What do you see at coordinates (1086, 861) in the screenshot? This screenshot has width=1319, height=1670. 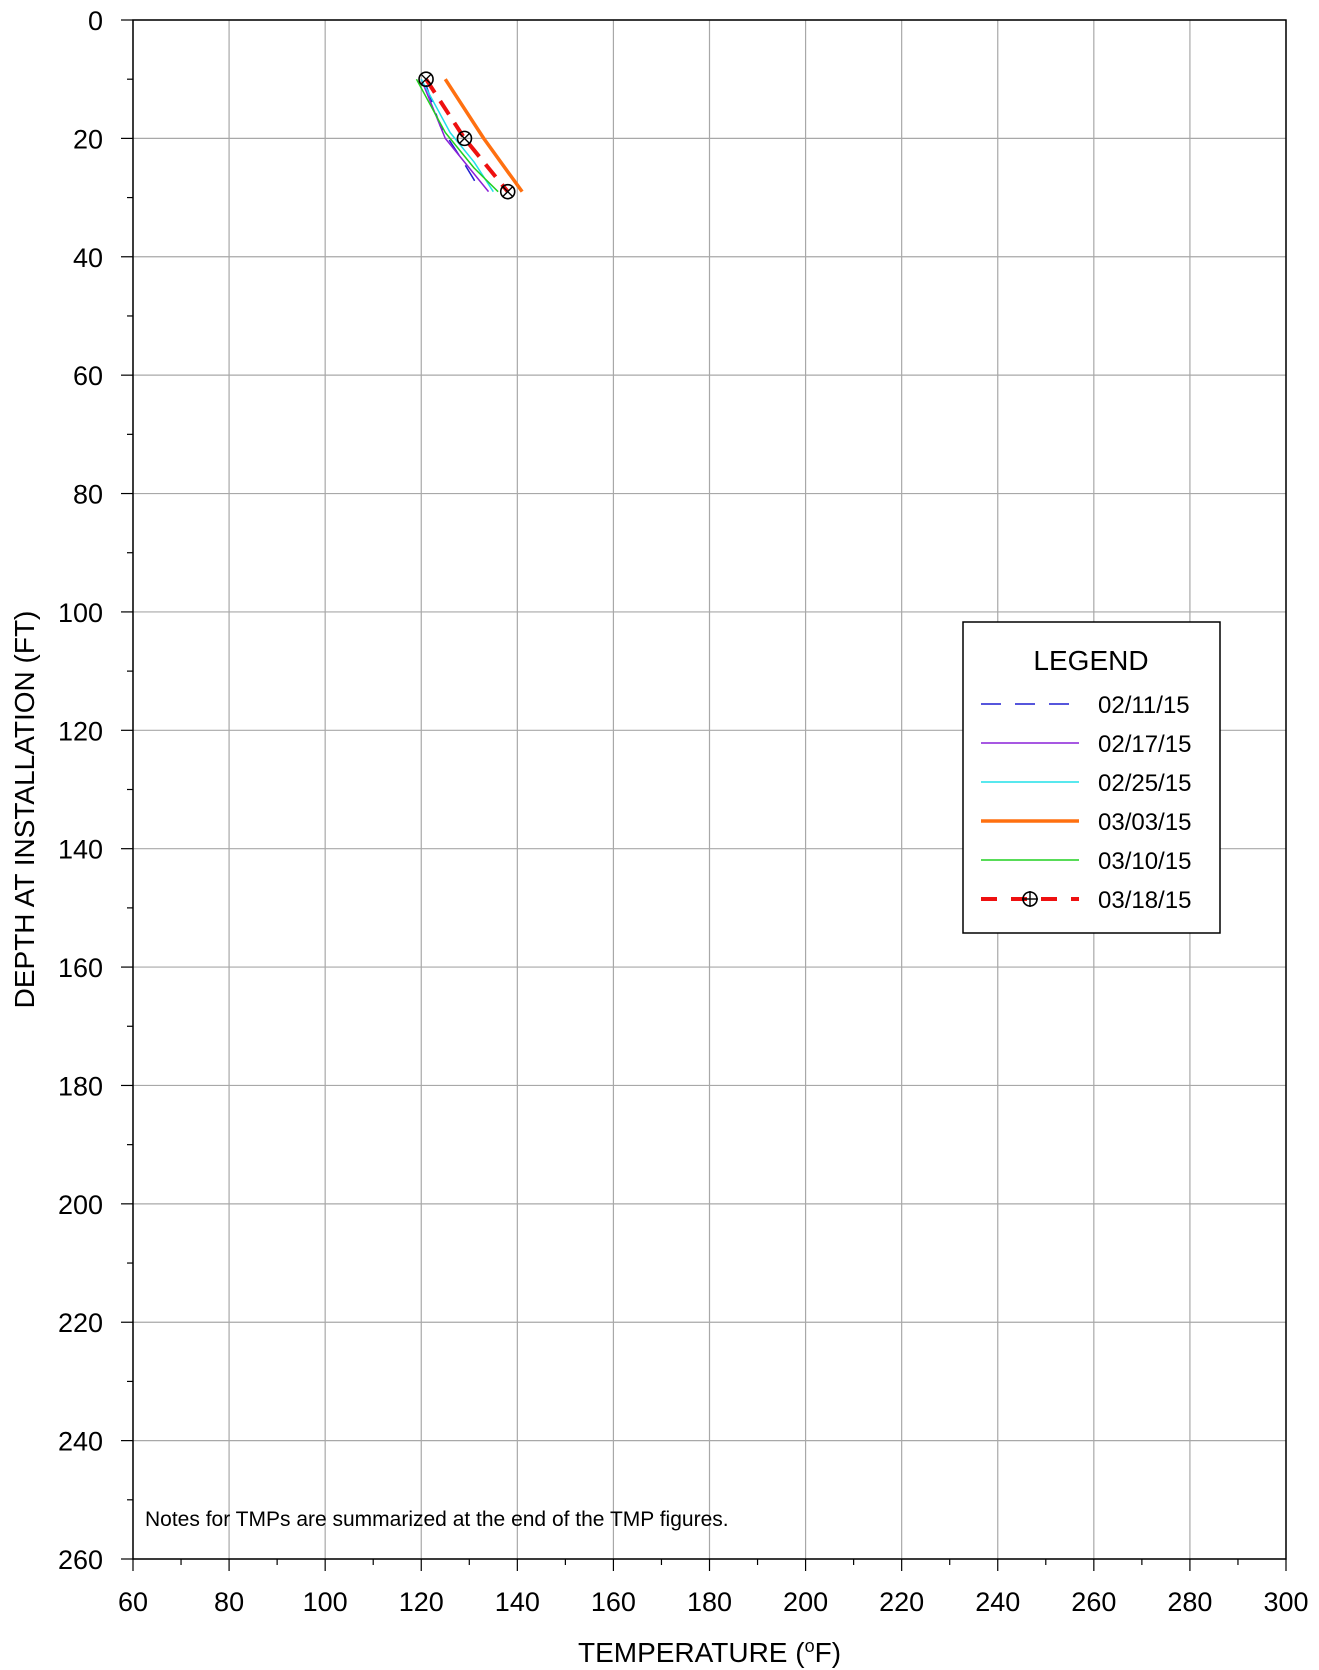 I see `legend-entry-03-10-15: 03/10/15` at bounding box center [1086, 861].